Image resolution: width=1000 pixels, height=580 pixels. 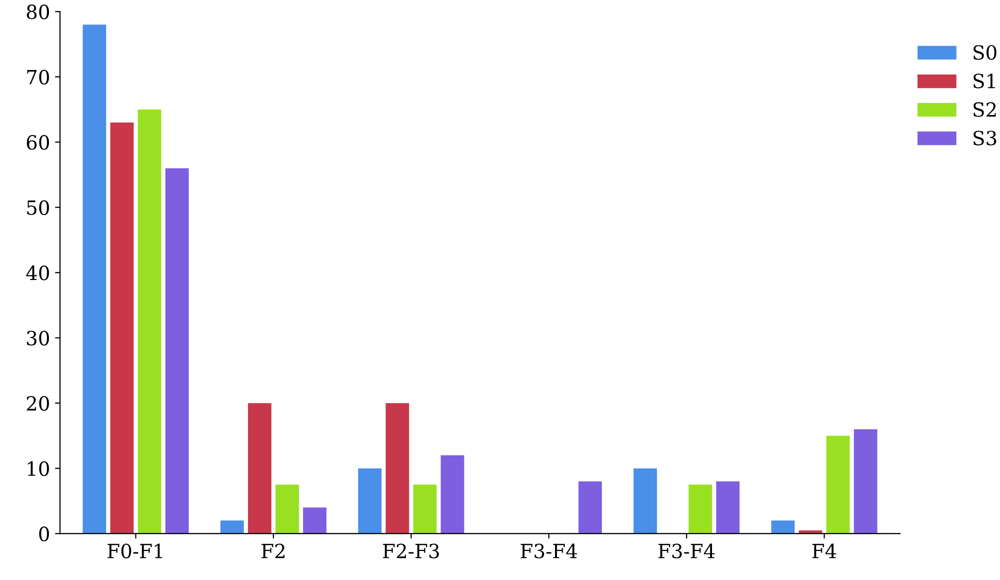 I want to click on y-tick-label: 10, so click(x=38, y=468).